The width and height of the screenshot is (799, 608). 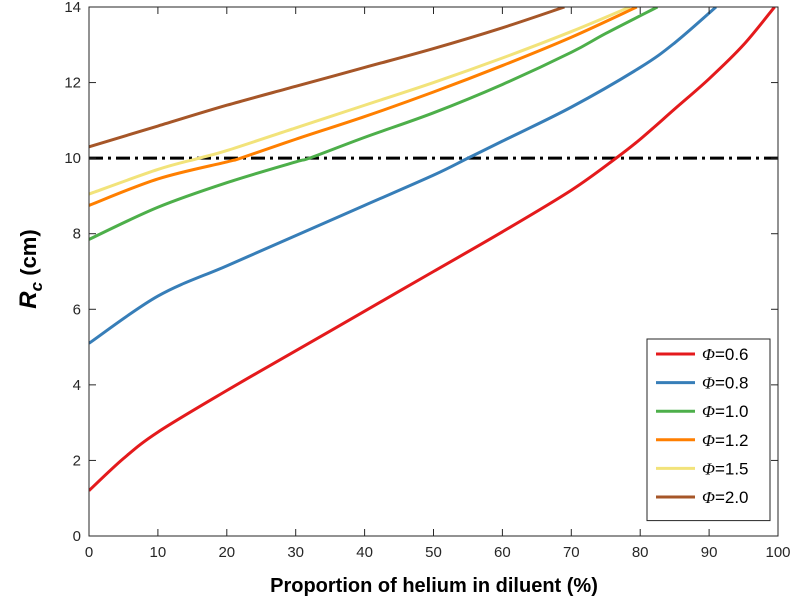 What do you see at coordinates (732, 383) in the screenshot?
I see `legend-value: =0.8` at bounding box center [732, 383].